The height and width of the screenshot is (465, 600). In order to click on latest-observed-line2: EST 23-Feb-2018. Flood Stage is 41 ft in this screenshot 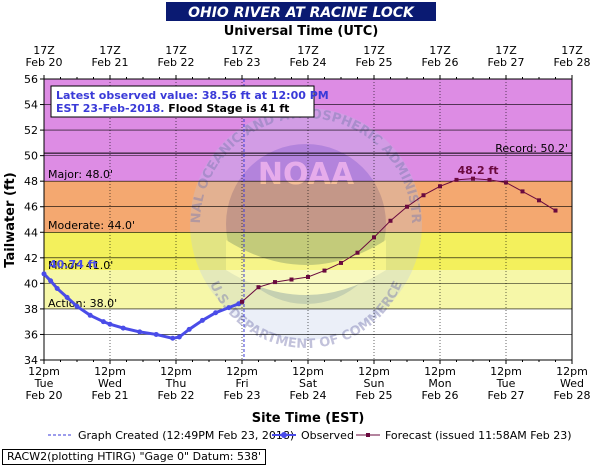, I will do `click(172, 108)`.